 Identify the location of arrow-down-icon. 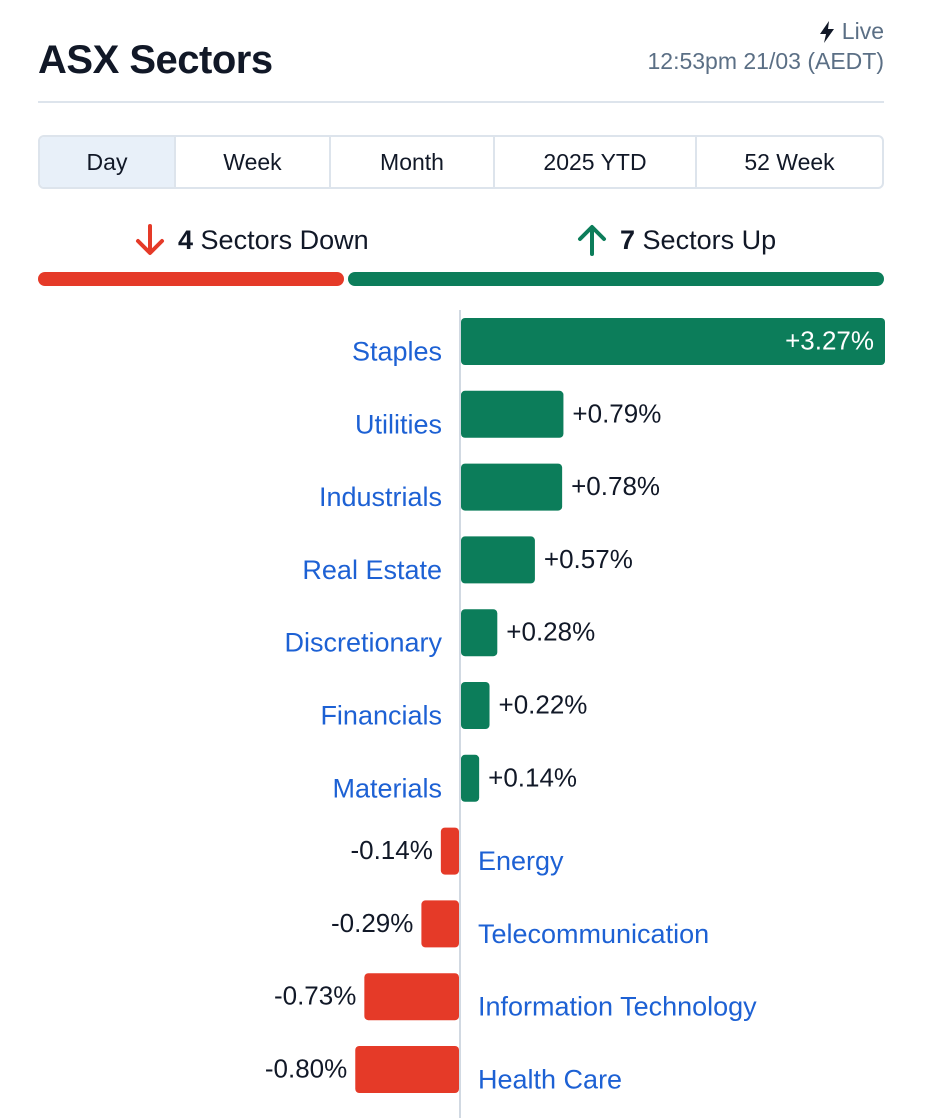
(150, 239).